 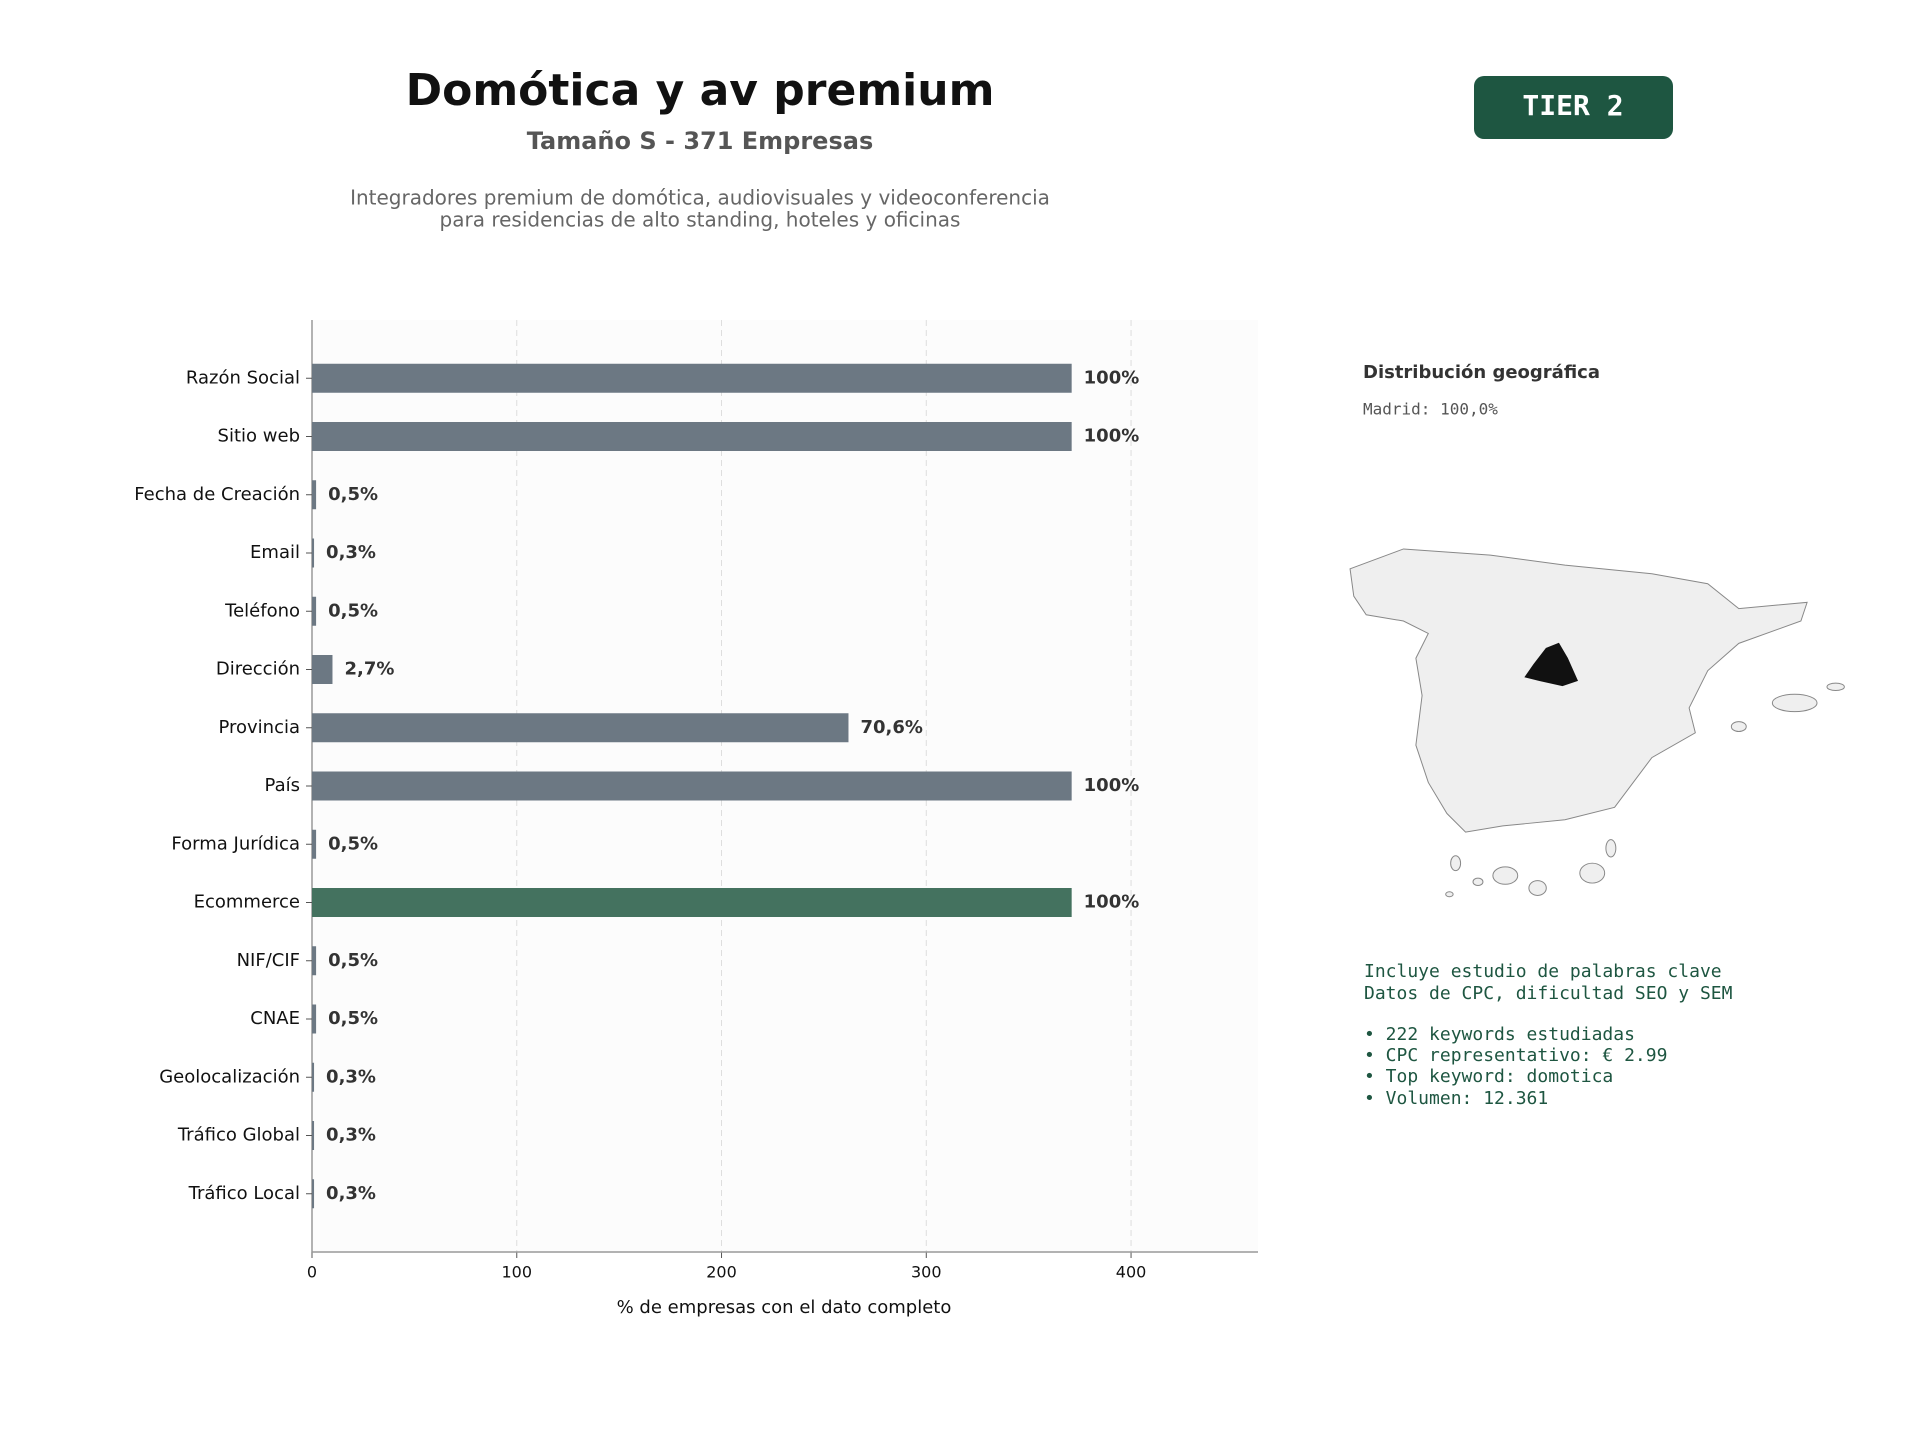 I want to click on x-tick-label: 400, so click(x=1131, y=1272).